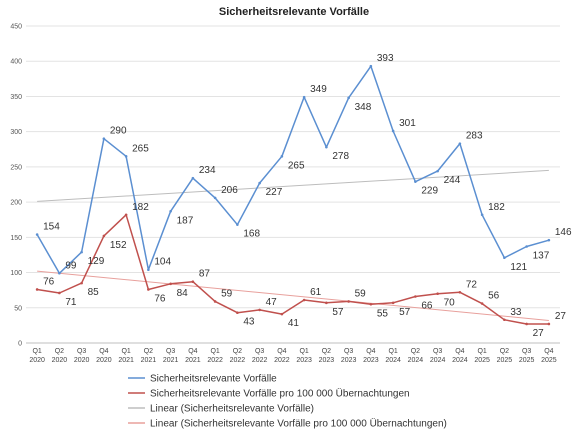 Image resolution: width=588 pixels, height=436 pixels. What do you see at coordinates (251, 234) in the screenshot?
I see `data-label: 168` at bounding box center [251, 234].